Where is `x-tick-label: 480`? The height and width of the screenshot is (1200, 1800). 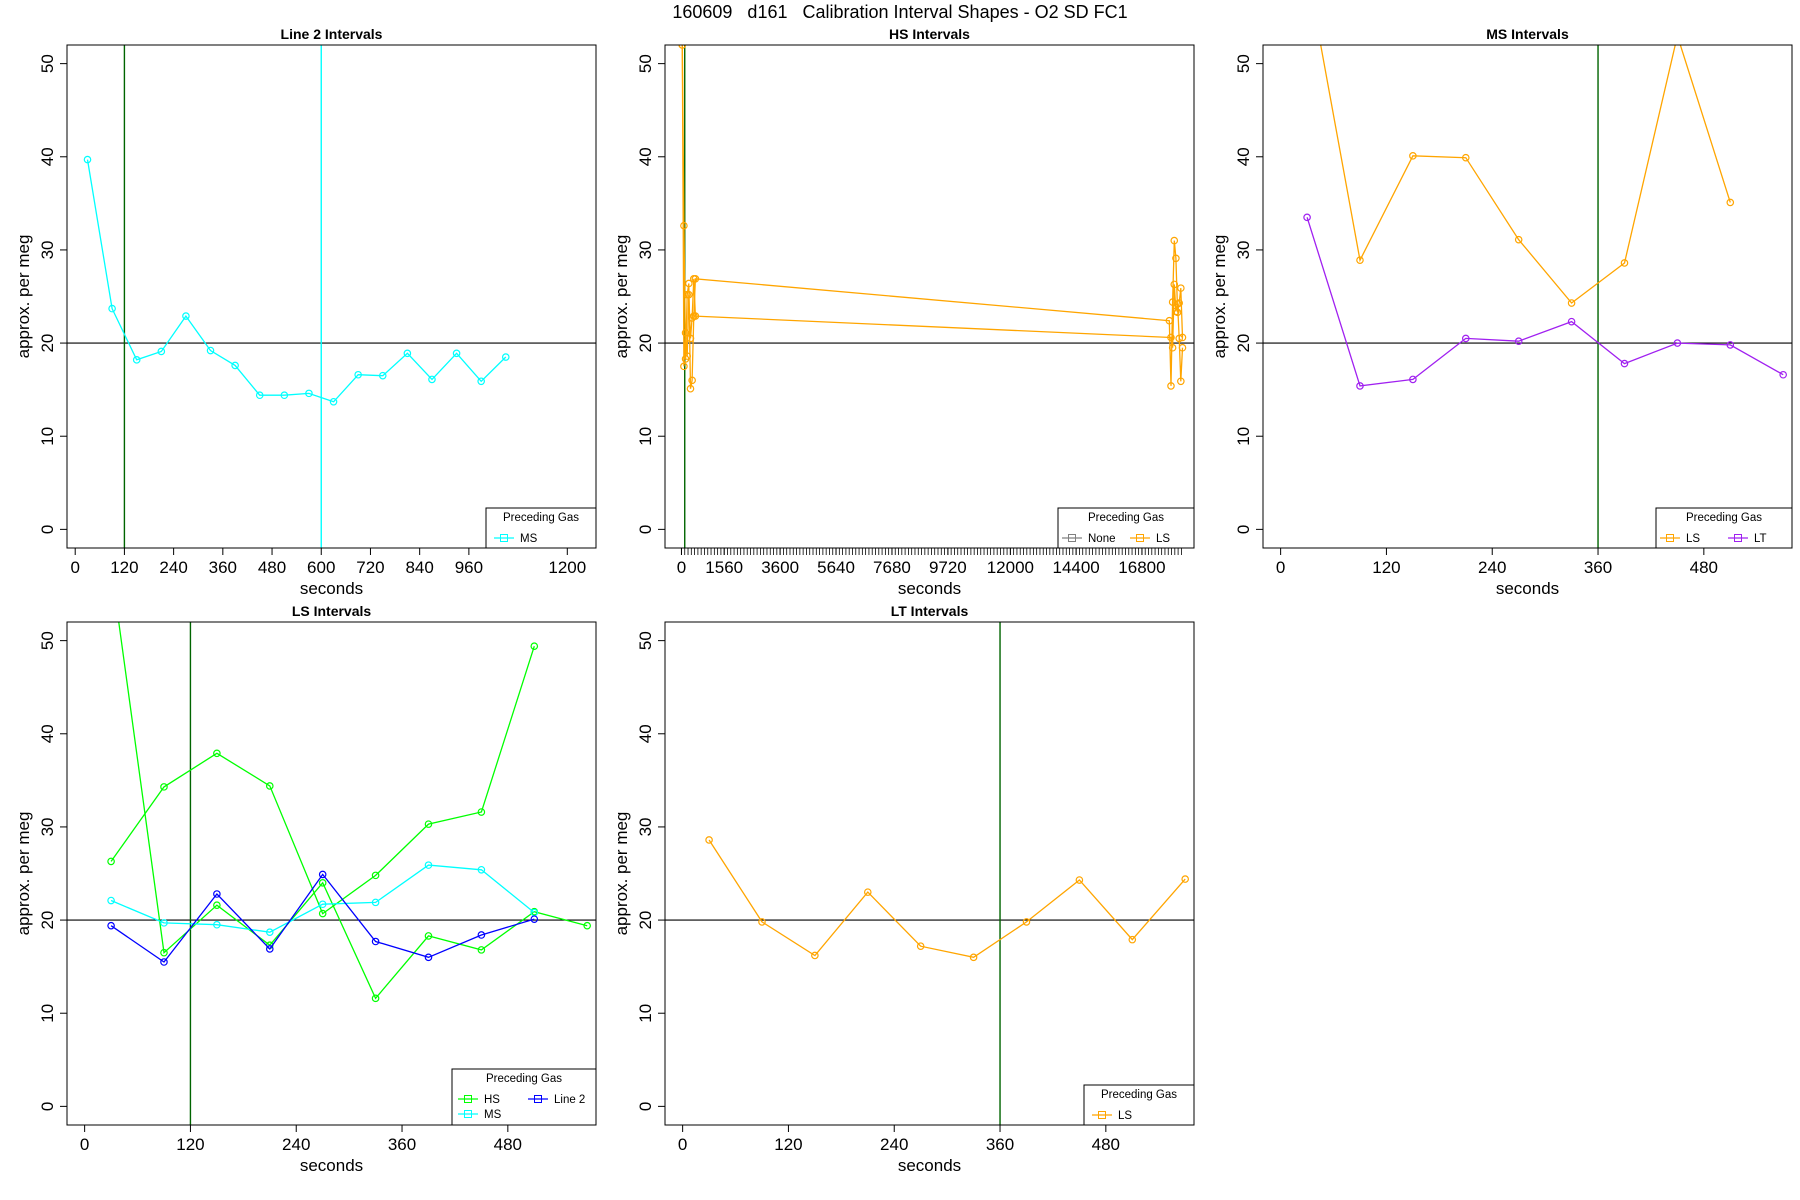 x-tick-label: 480 is located at coordinates (1704, 567).